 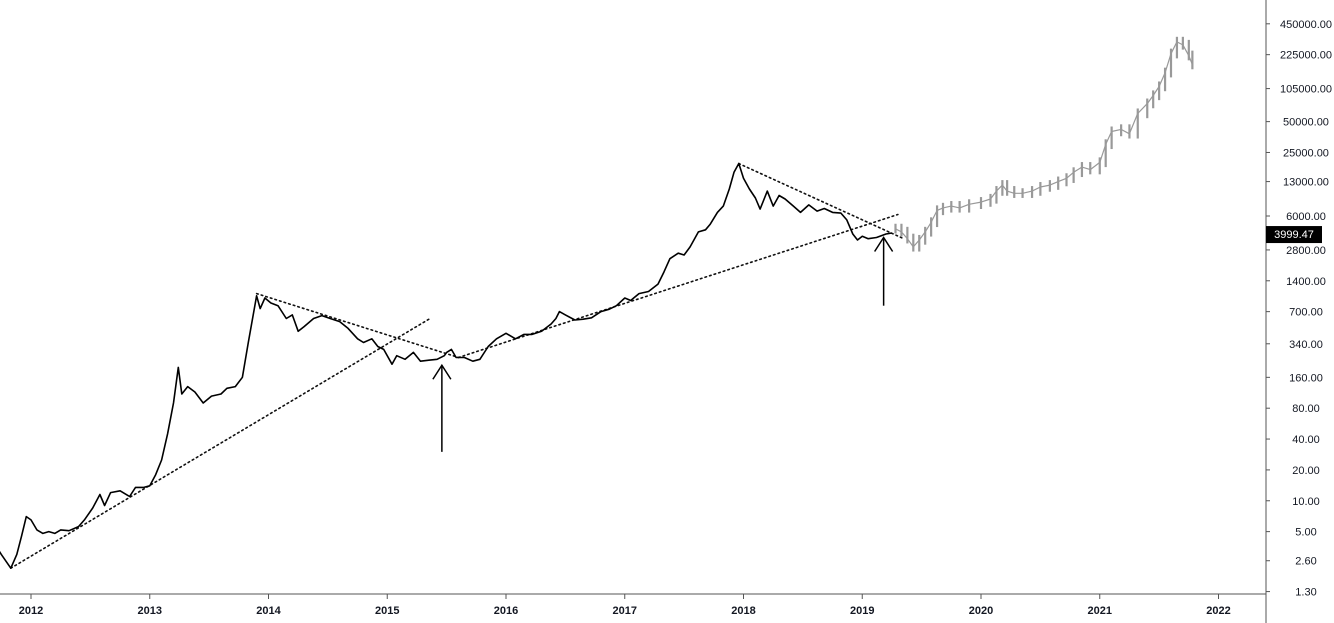 I want to click on x-tick-label: 2012, so click(x=31, y=611).